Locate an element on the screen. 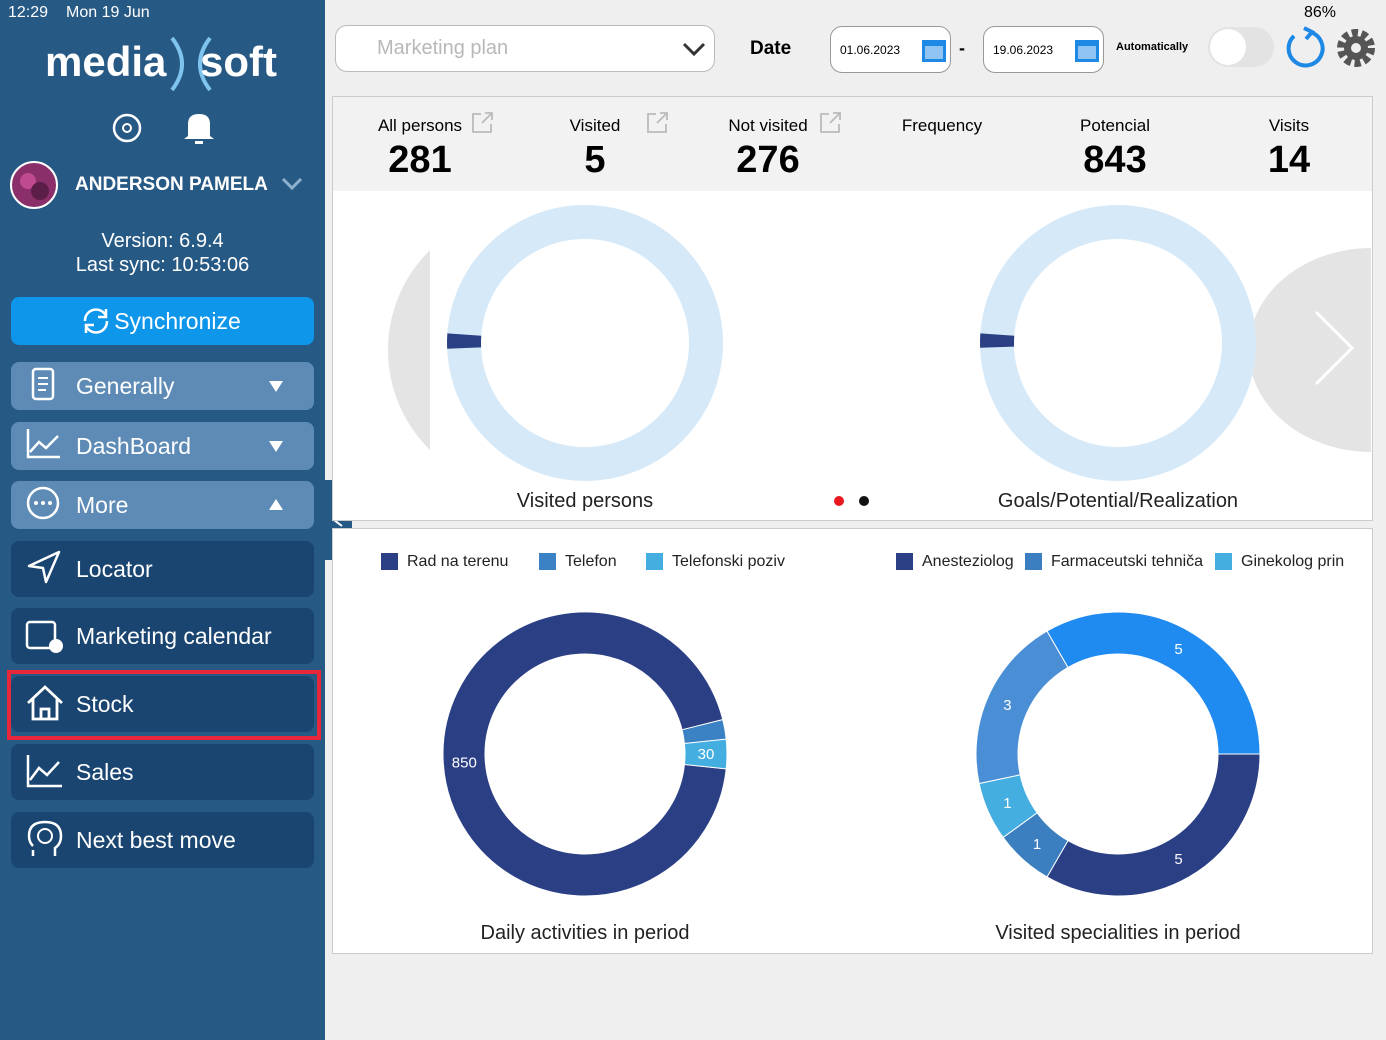 This screenshot has width=1386, height=1040. menu-button: More is located at coordinates (162, 505).